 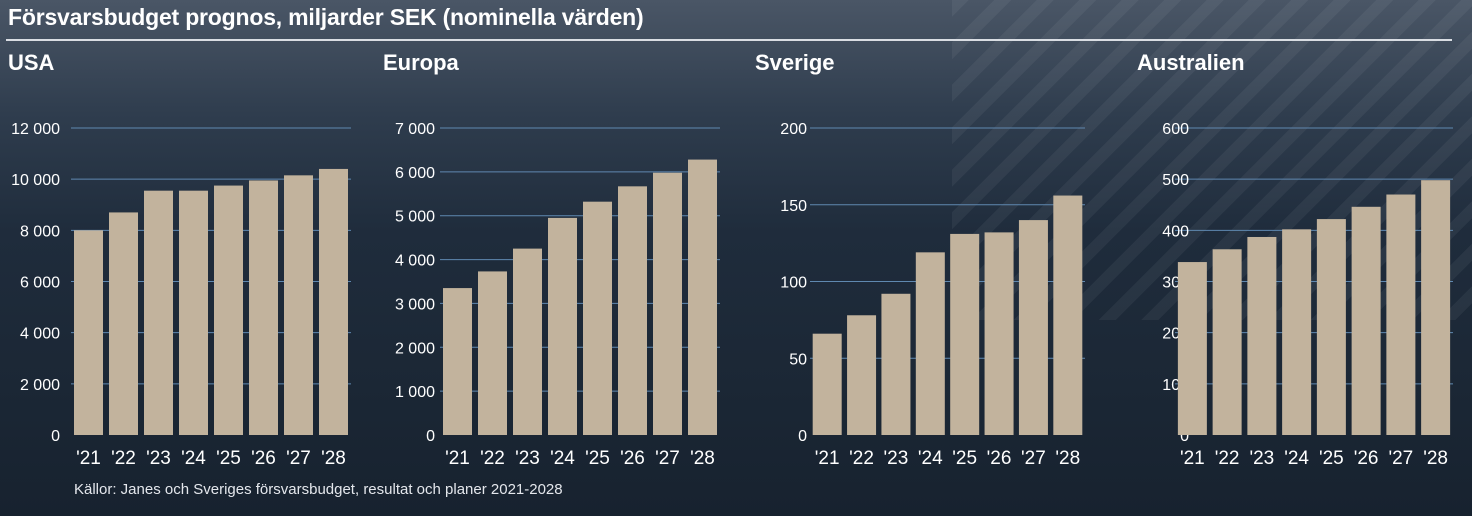 What do you see at coordinates (298, 458) in the screenshot?
I see `x-tick-label-usa-6: '27` at bounding box center [298, 458].